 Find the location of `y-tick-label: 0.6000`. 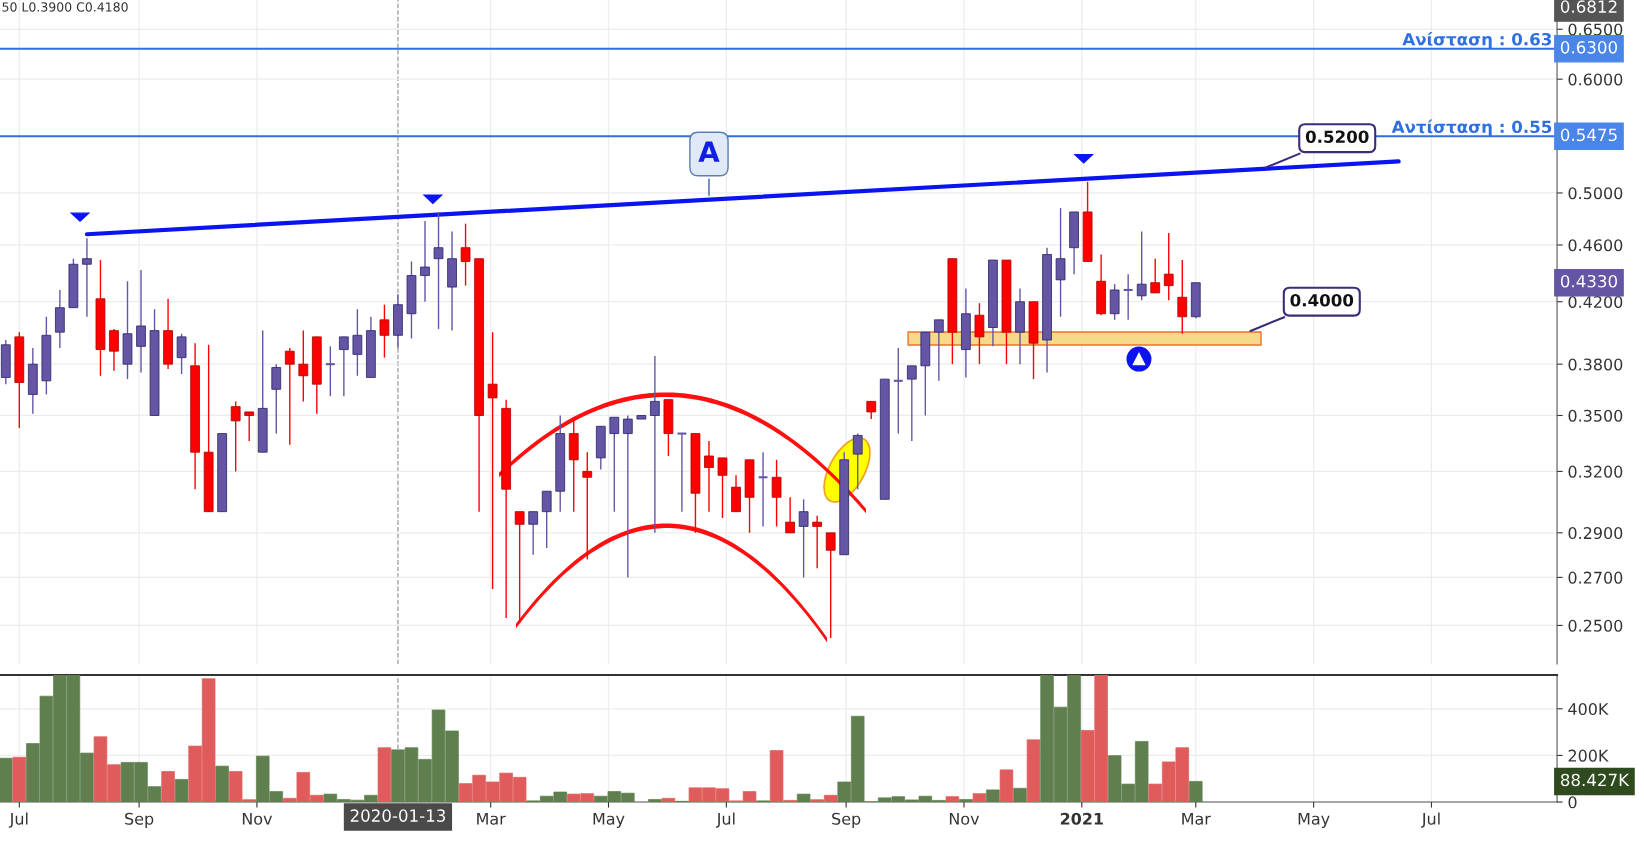

y-tick-label: 0.6000 is located at coordinates (1595, 79).